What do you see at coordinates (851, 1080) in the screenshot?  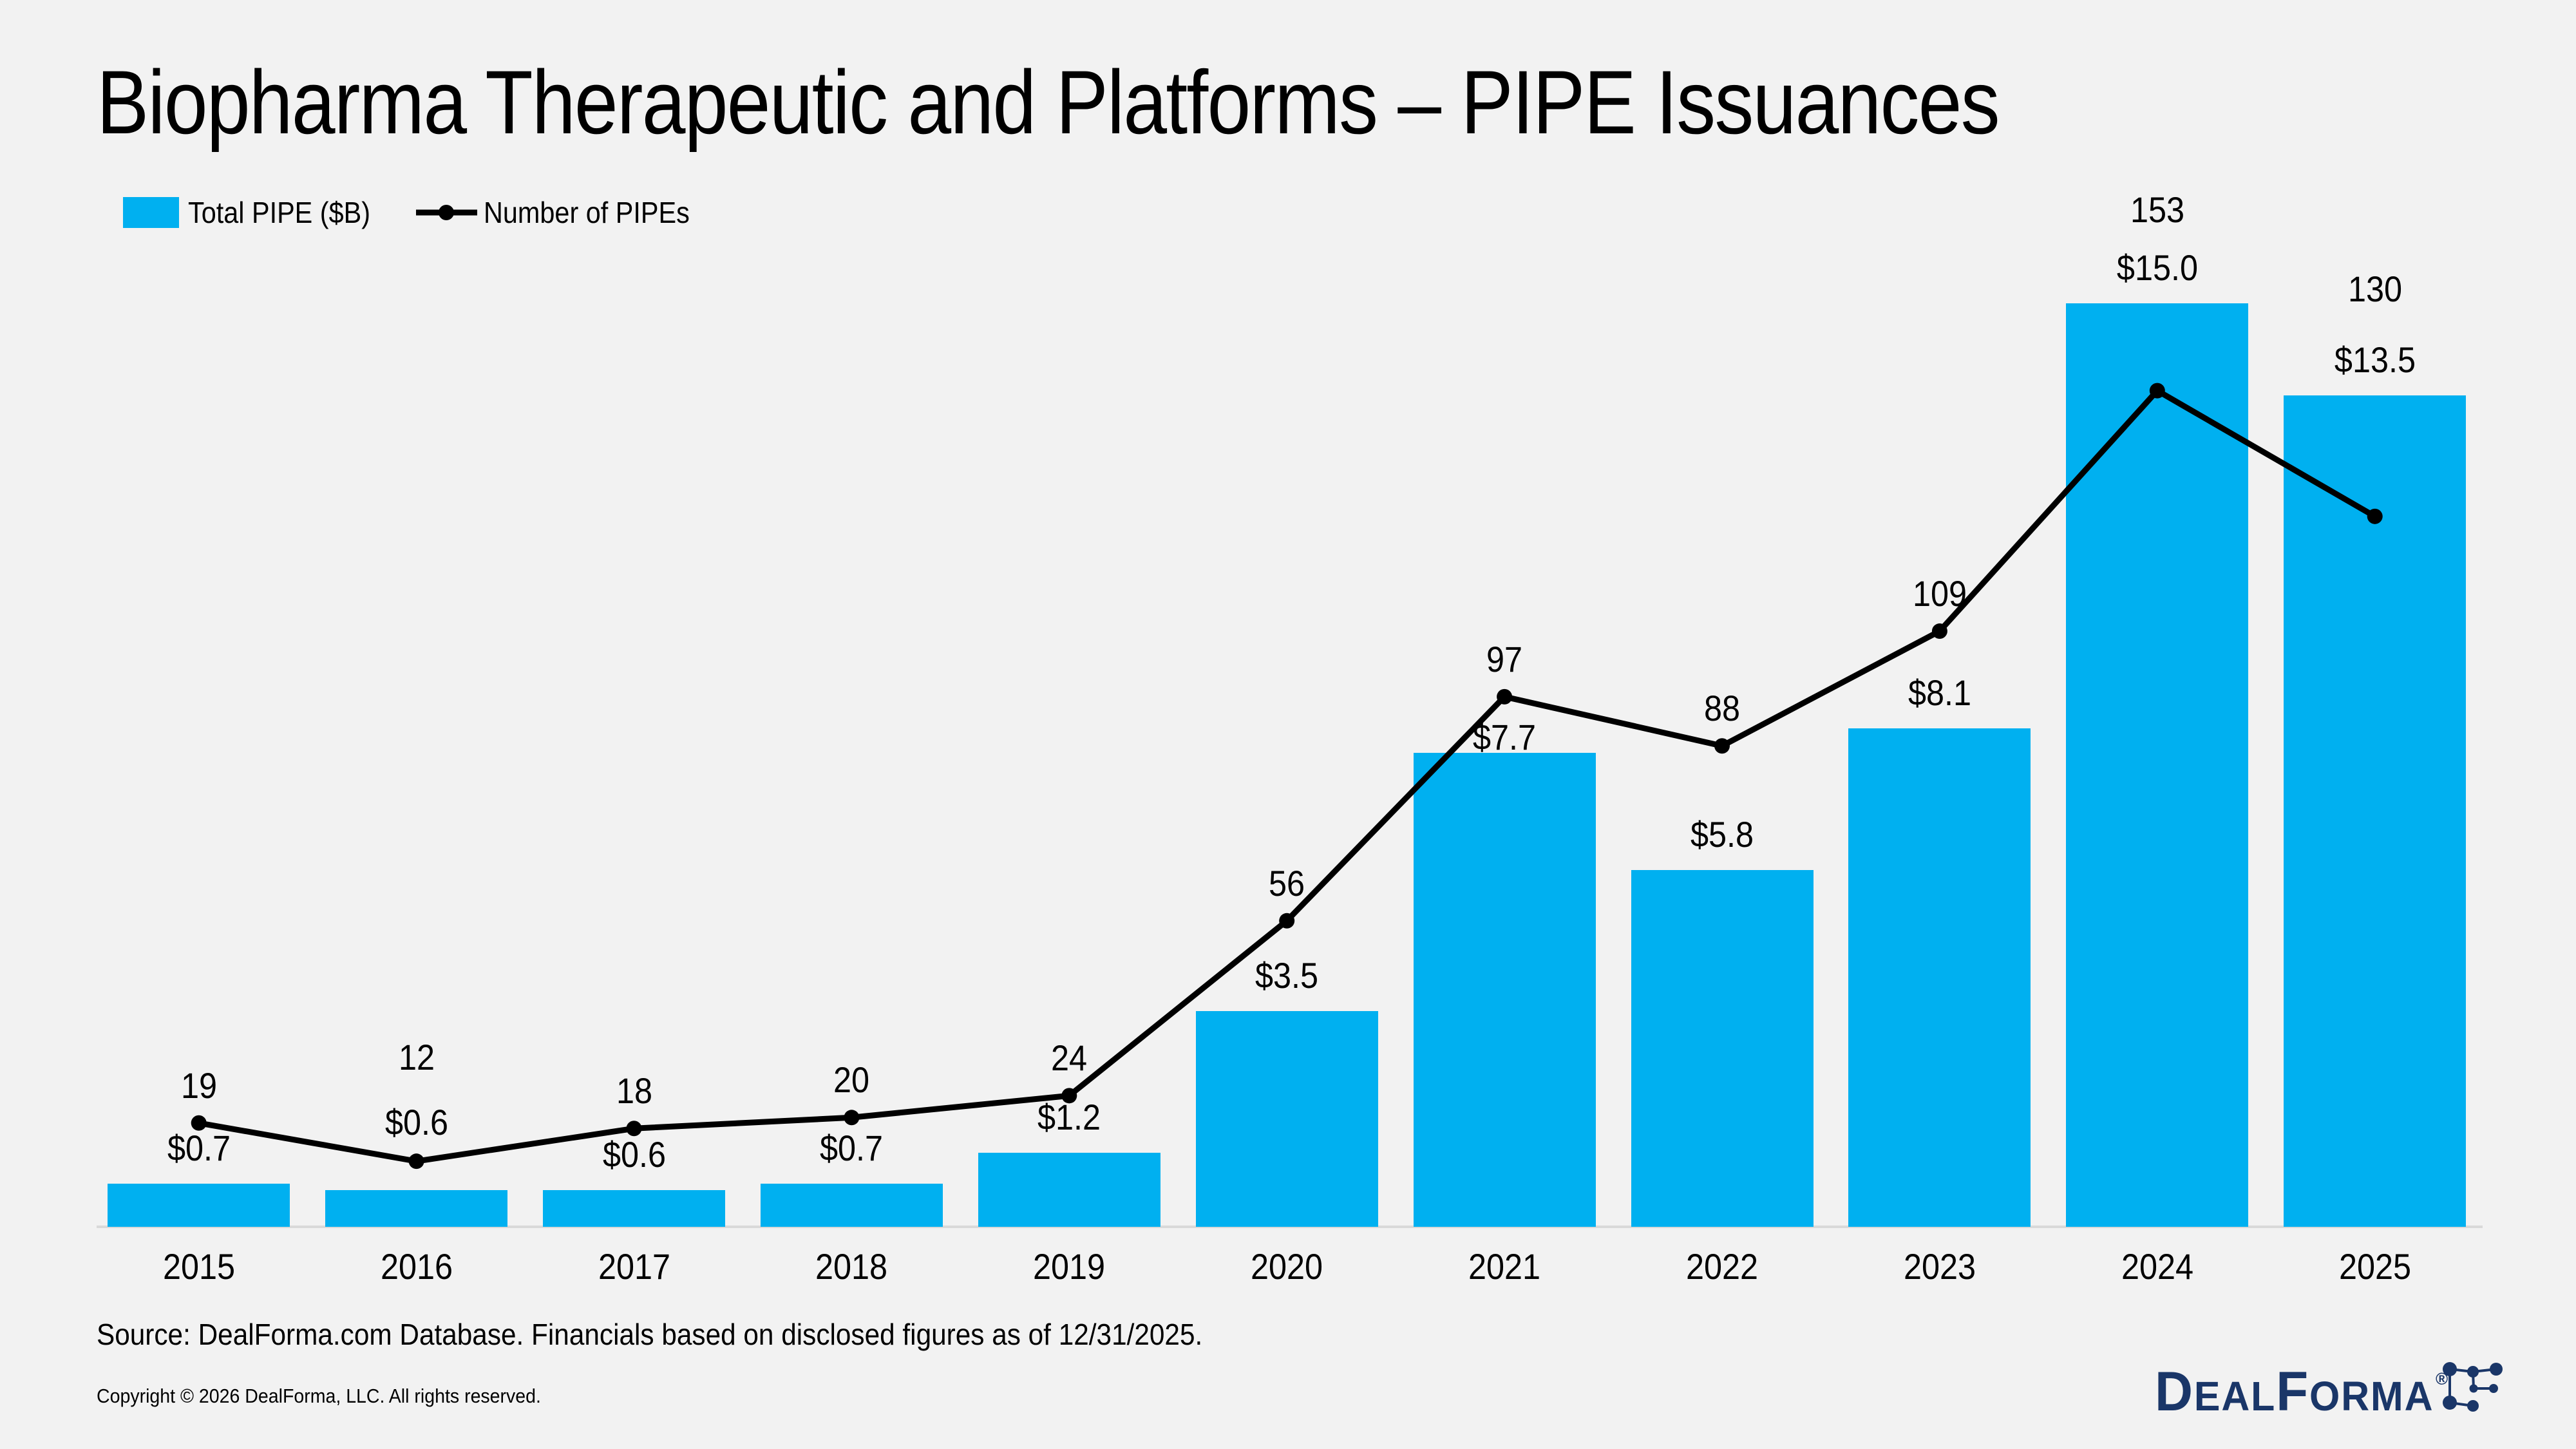 I see `line-value-label-2018: 20` at bounding box center [851, 1080].